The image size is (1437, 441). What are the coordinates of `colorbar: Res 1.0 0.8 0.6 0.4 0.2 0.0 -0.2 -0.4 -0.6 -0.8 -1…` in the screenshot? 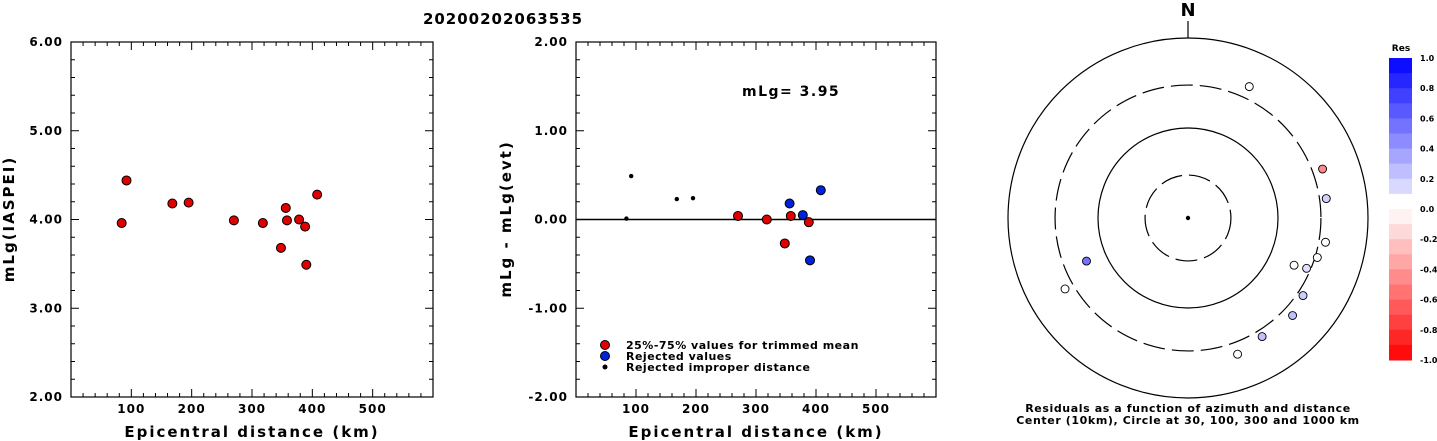 It's located at (1413, 204).